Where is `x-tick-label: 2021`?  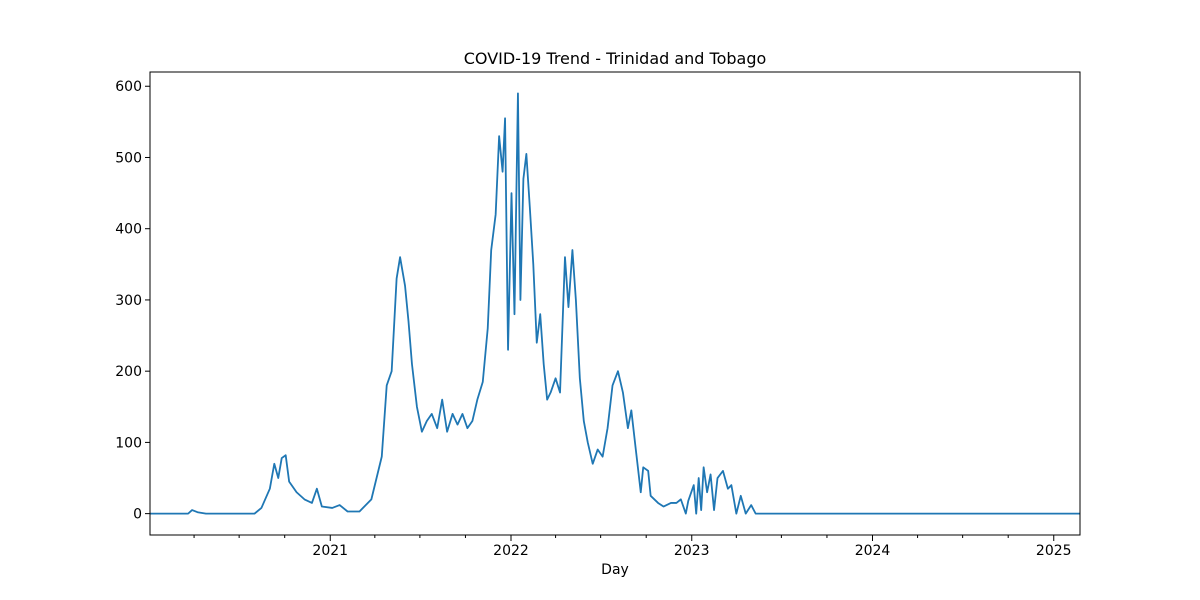 x-tick-label: 2021 is located at coordinates (330, 551).